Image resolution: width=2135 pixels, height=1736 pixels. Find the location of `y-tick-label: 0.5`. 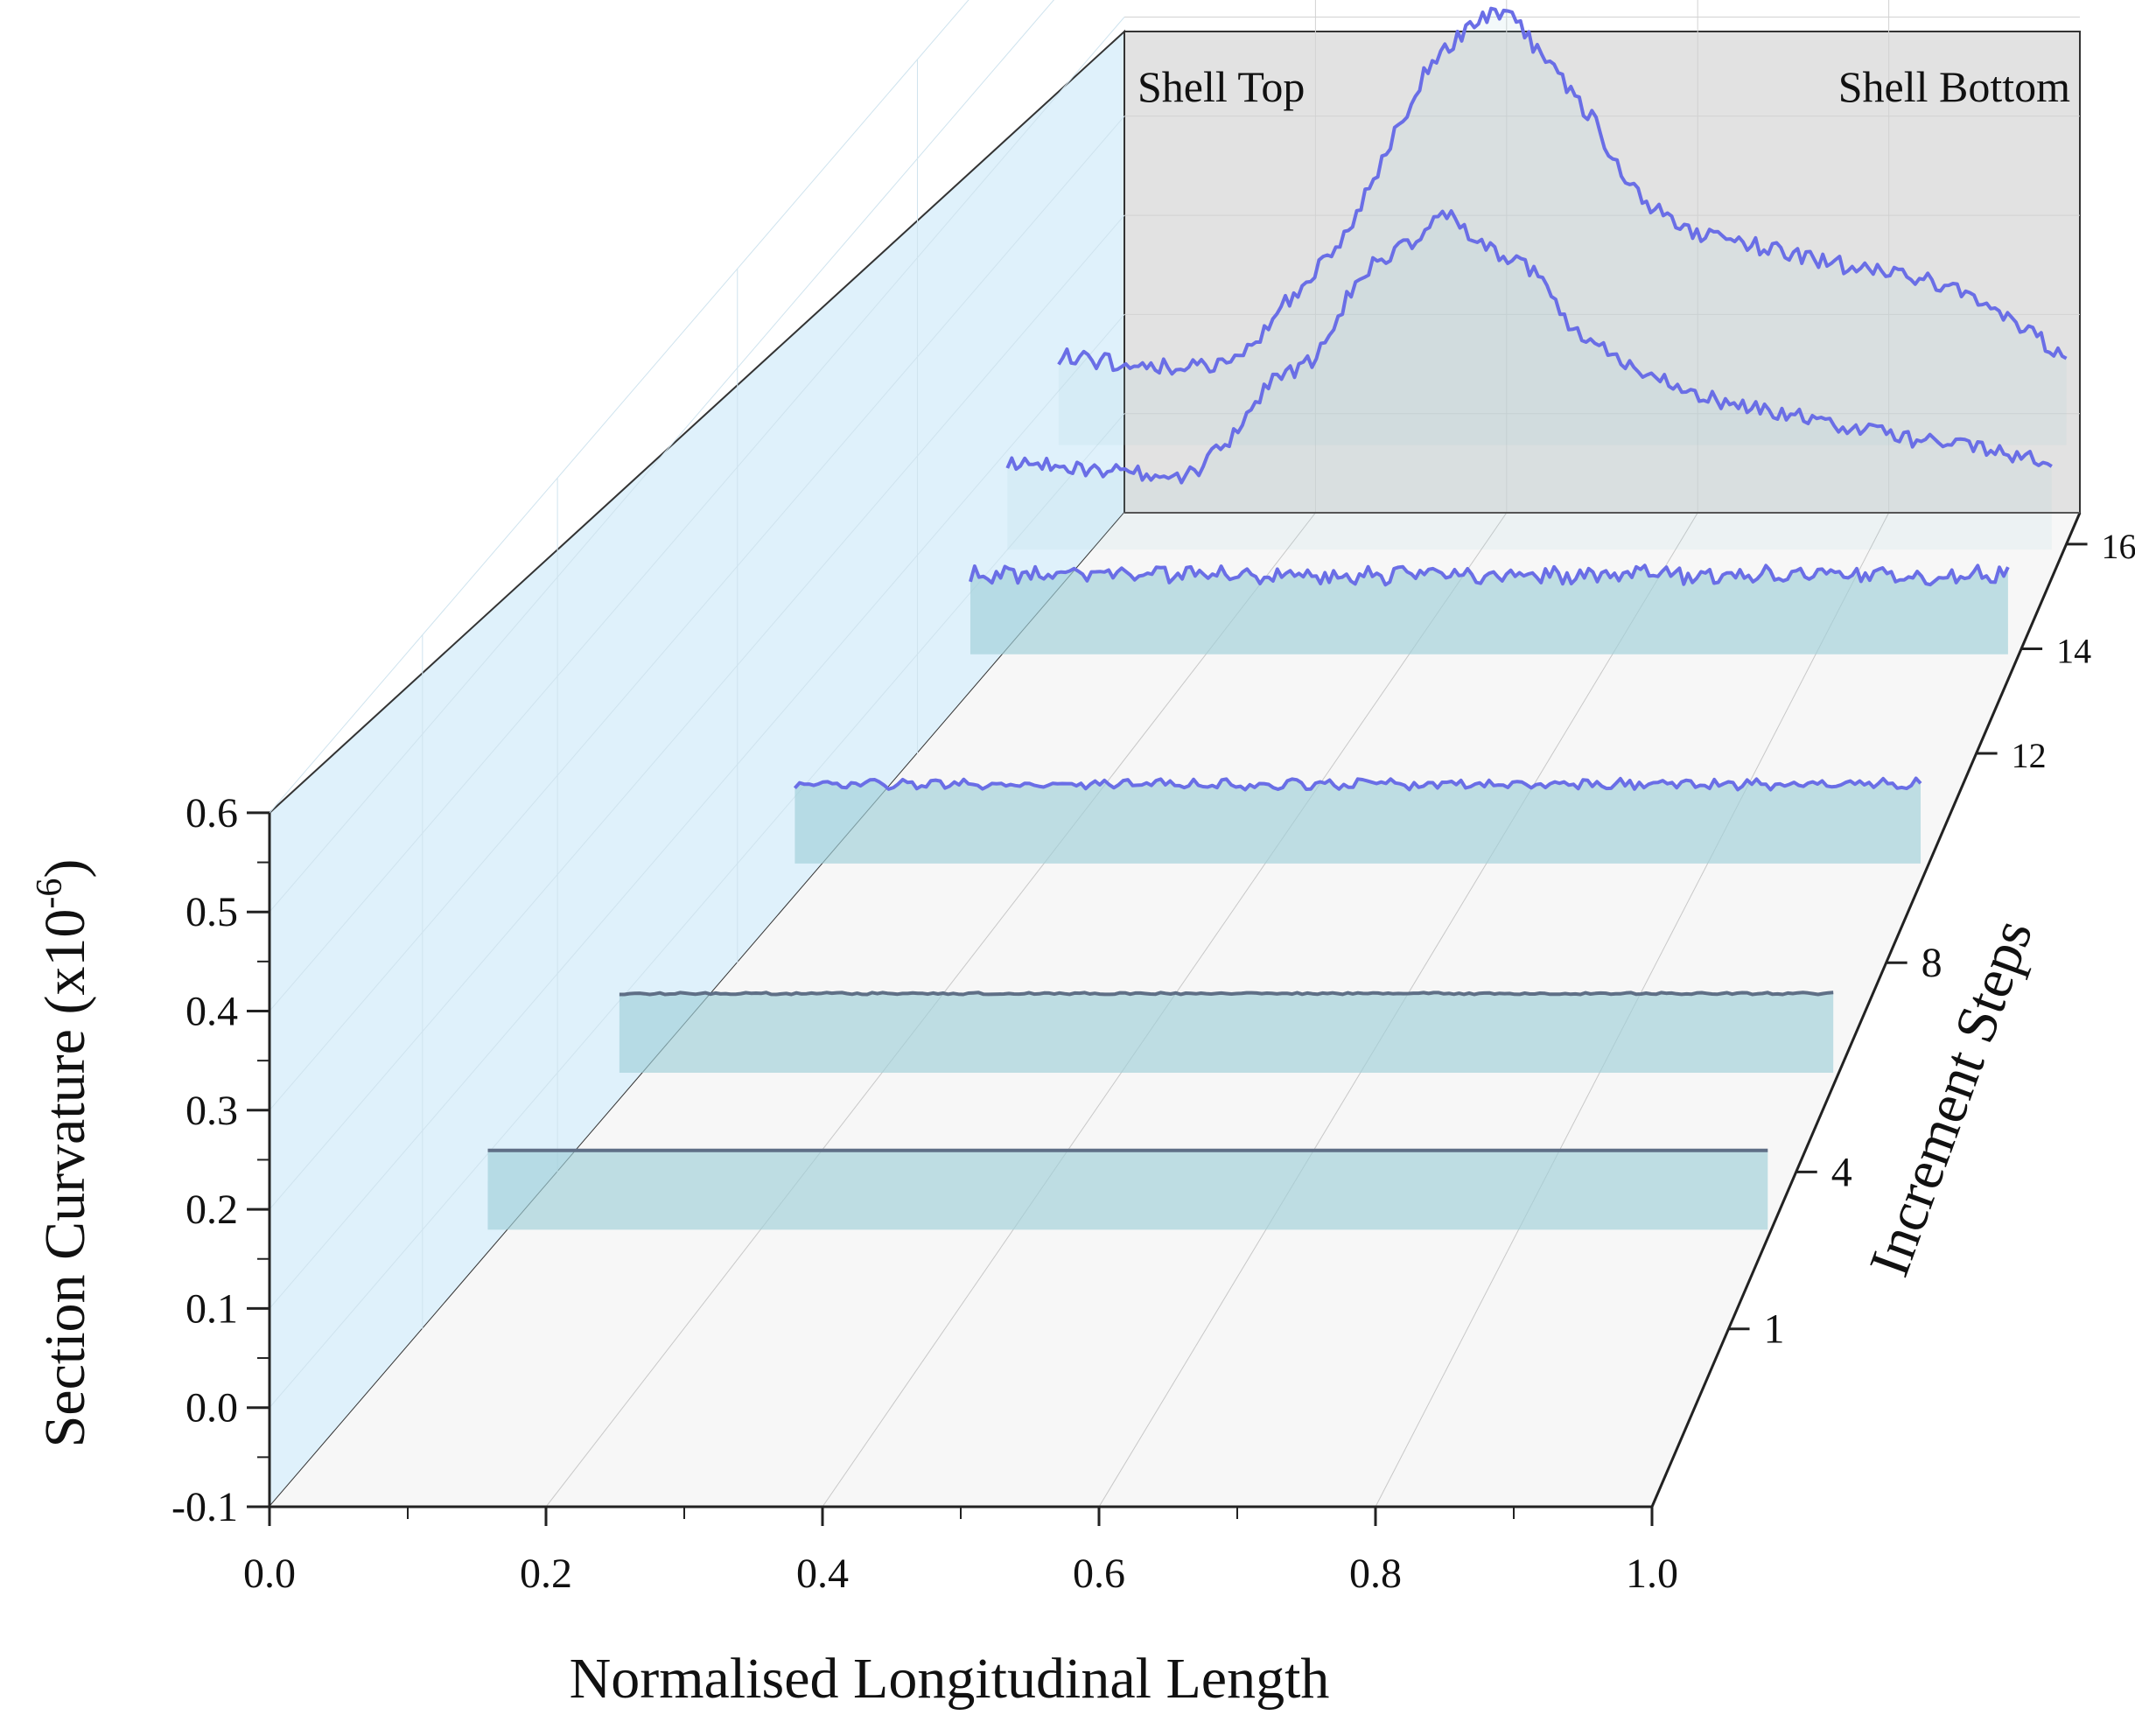

y-tick-label: 0.5 is located at coordinates (212, 912).